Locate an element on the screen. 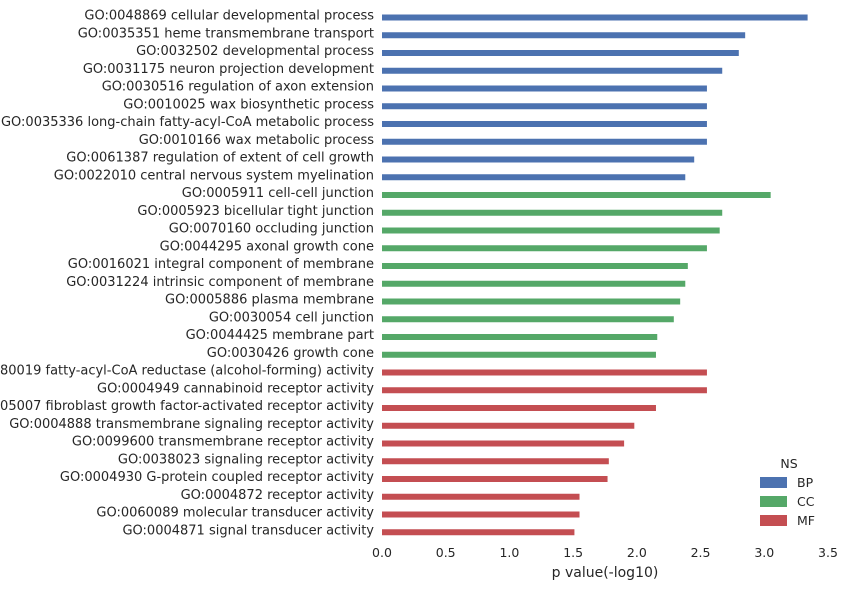 This screenshot has height=592, width=844. category-label: GO:0038023 signaling receptor activity is located at coordinates (246, 459).